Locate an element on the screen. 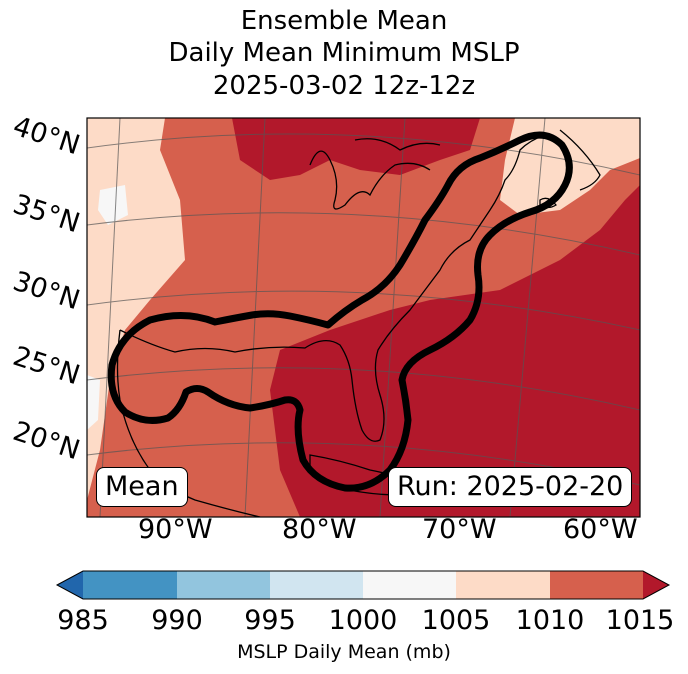 This screenshot has height=674, width=688. colorbar-outline is located at coordinates (363, 585).